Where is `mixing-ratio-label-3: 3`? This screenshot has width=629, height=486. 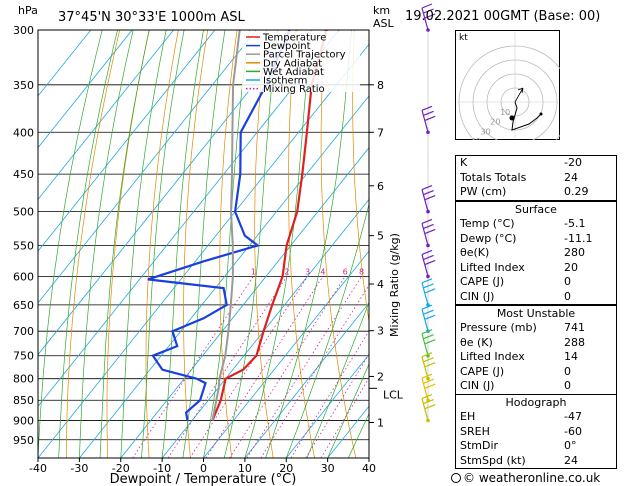 mixing-ratio-label-3: 3 is located at coordinates (307, 271).